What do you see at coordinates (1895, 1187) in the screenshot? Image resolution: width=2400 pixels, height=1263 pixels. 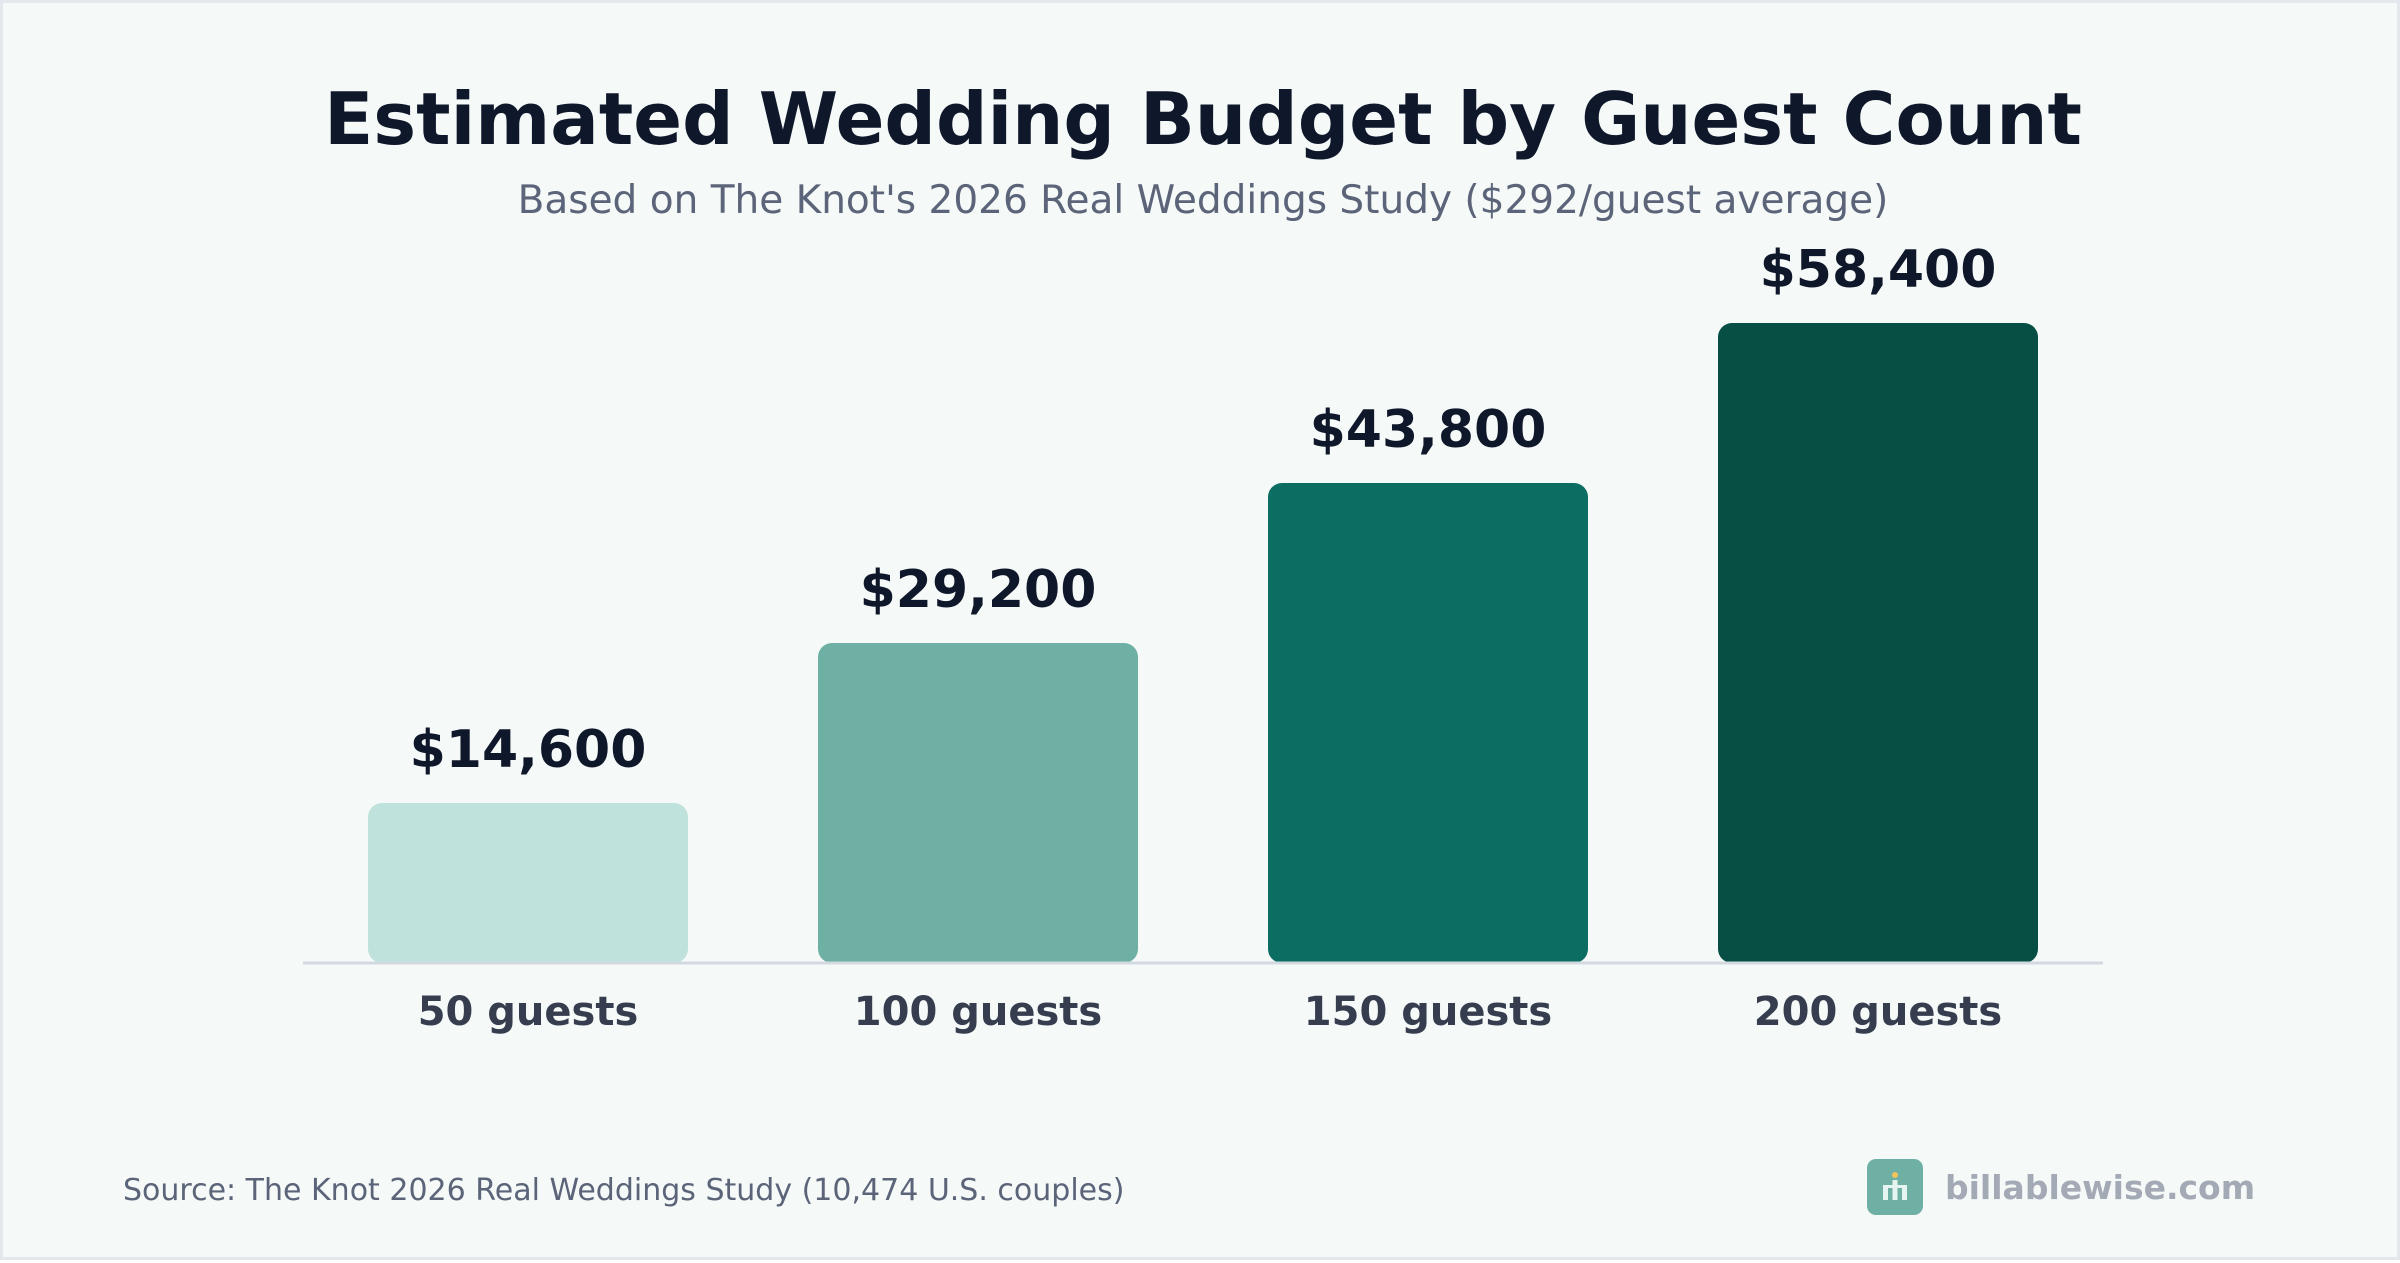 I see `chart-building-icon` at bounding box center [1895, 1187].